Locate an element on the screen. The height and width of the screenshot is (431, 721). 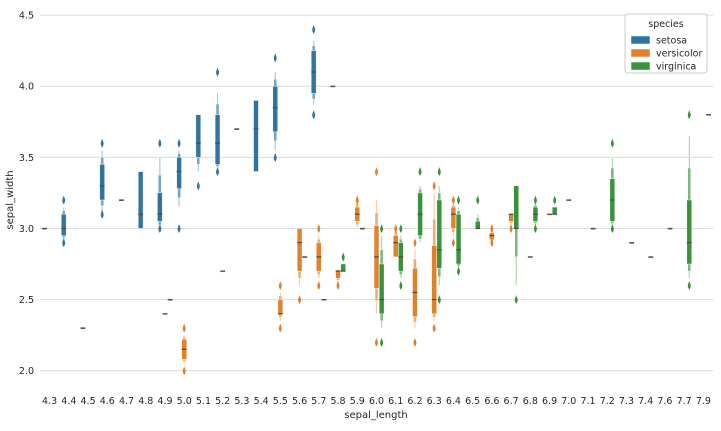
x-tick-label: 5.3 is located at coordinates (241, 401).